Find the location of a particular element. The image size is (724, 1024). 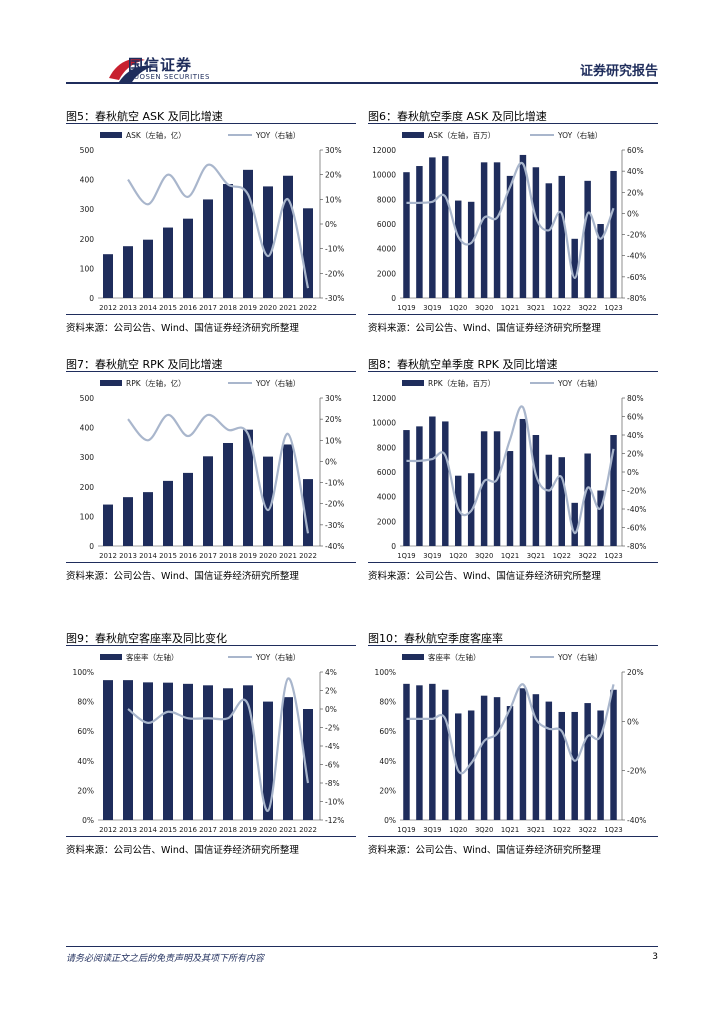

y-tick-label: 0% is located at coordinates (88, 820).